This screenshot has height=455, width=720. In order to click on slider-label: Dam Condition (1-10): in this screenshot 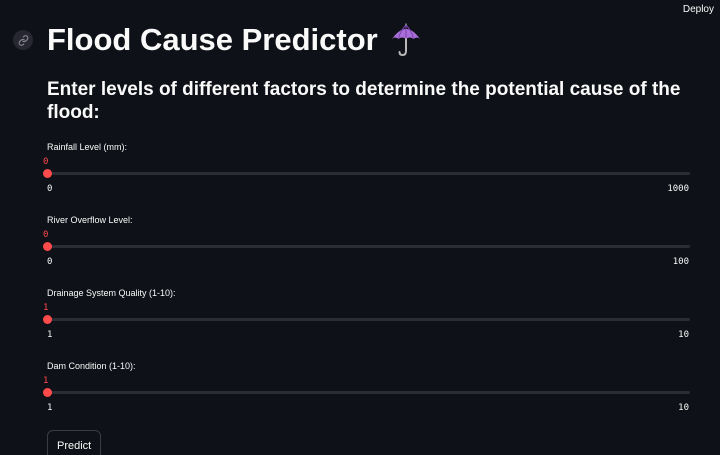, I will do `click(91, 366)`.